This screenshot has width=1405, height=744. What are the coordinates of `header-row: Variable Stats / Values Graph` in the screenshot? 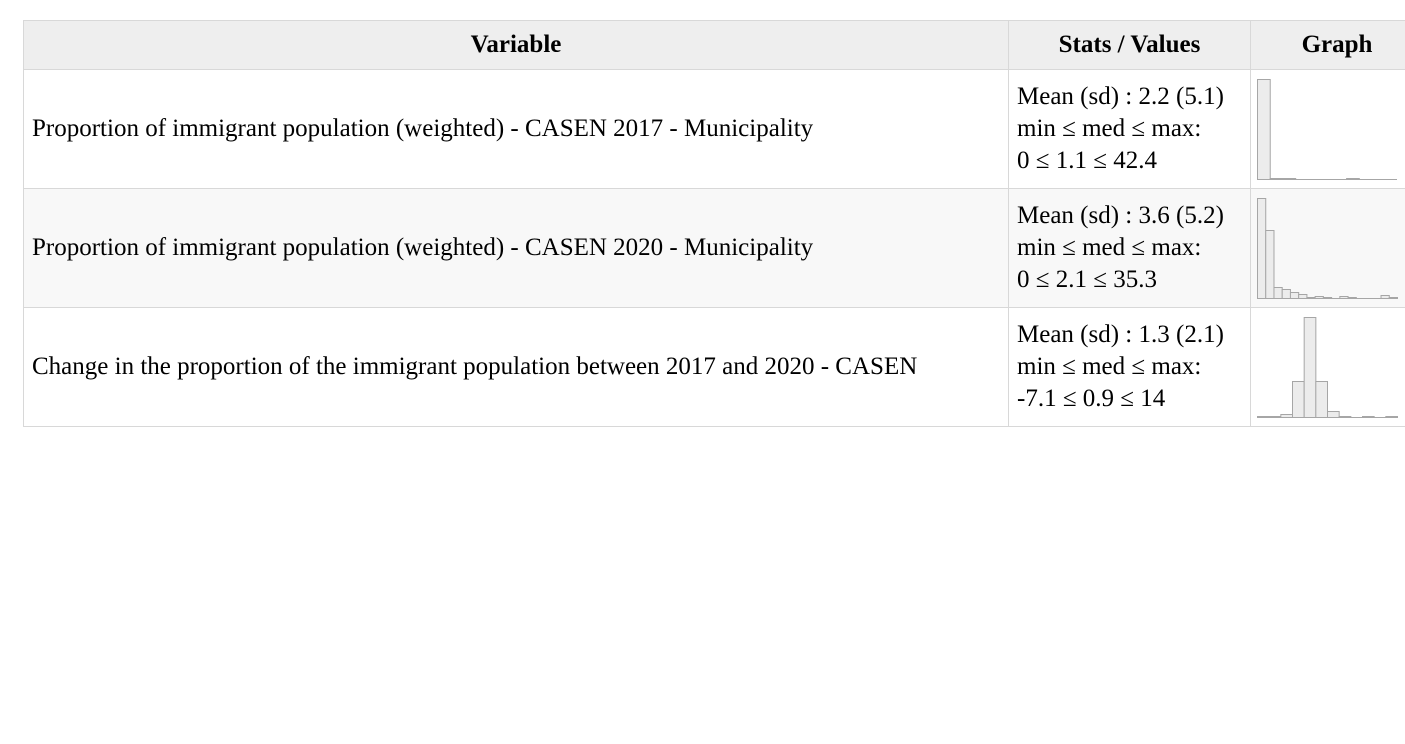 It's located at (714, 45).